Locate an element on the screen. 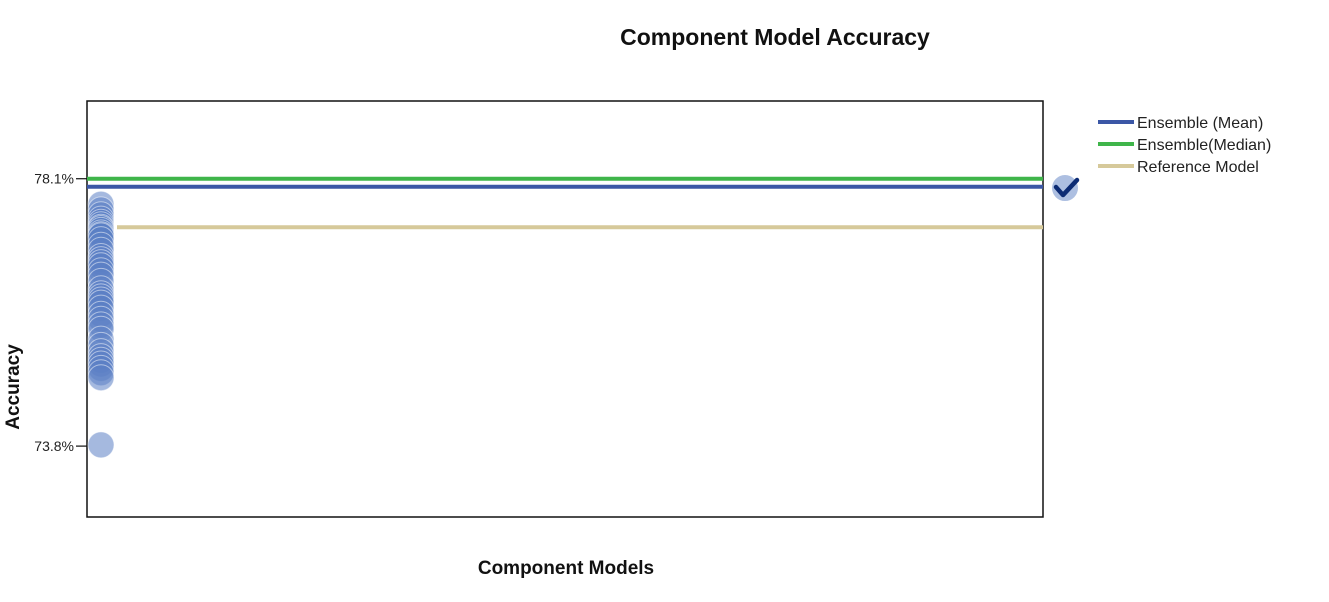 The height and width of the screenshot is (602, 1329). x-axis-label: Component Models is located at coordinates (566, 568).